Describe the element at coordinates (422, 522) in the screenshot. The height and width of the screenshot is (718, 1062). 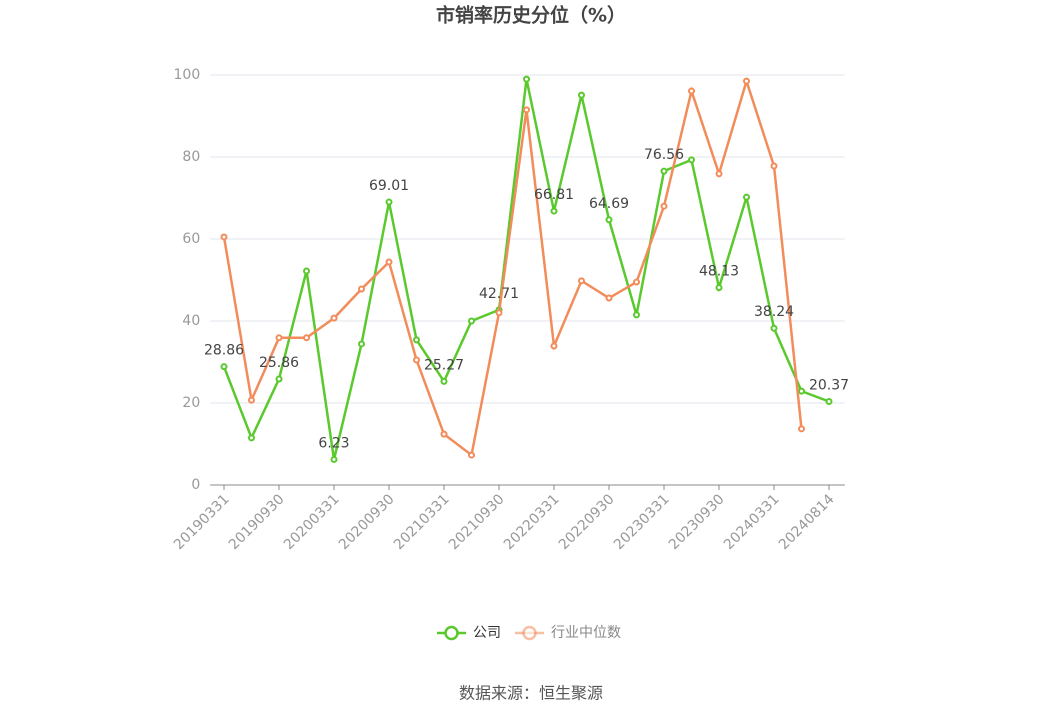
I see `x-tick-label: 20210331` at that location.